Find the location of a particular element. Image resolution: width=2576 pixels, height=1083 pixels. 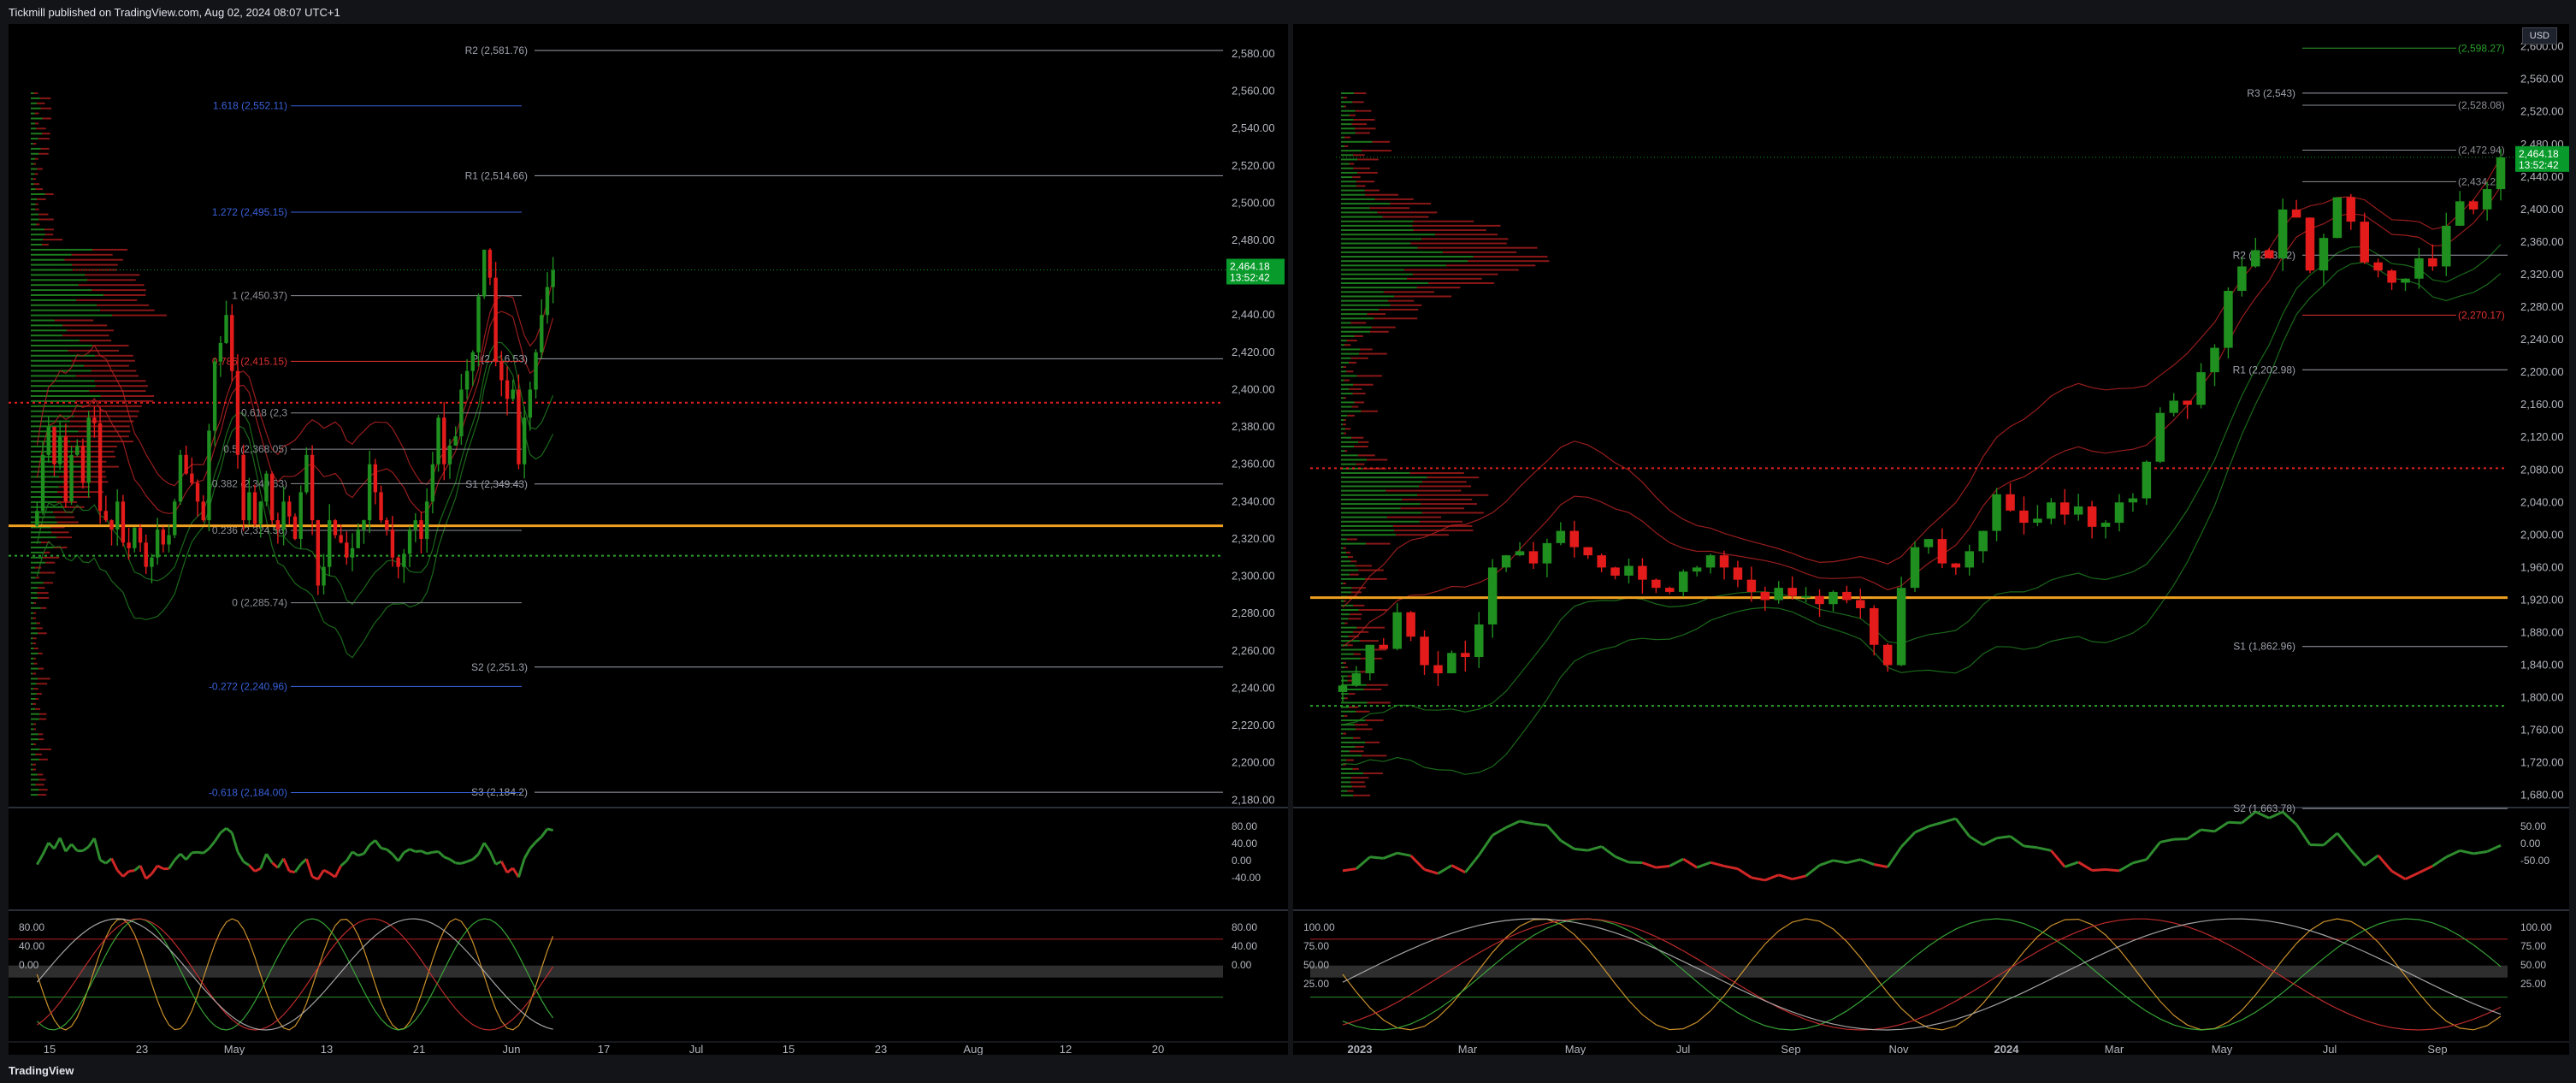

stoch-tick: 50.00 is located at coordinates (2533, 965).